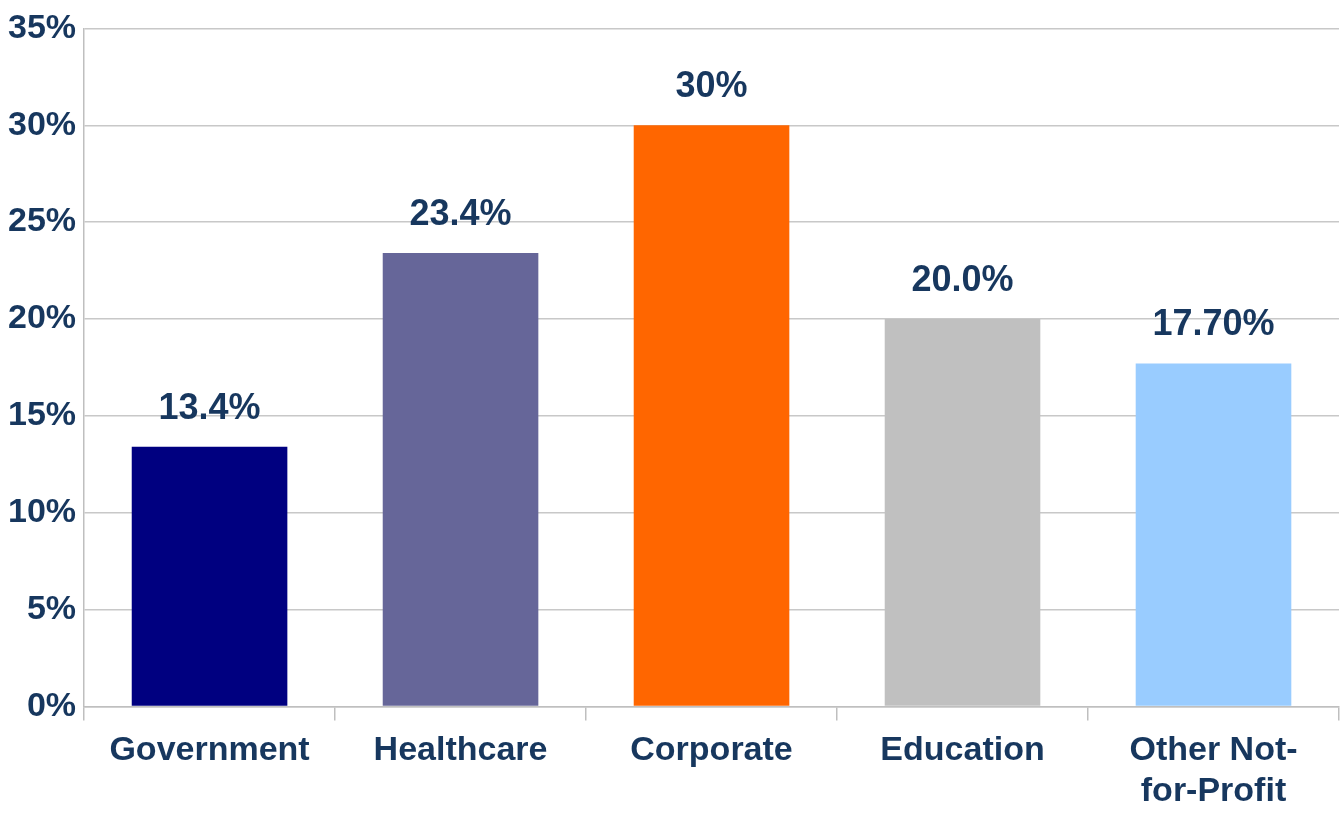 The width and height of the screenshot is (1341, 822). I want to click on x-tick-label: Government, so click(209, 748).